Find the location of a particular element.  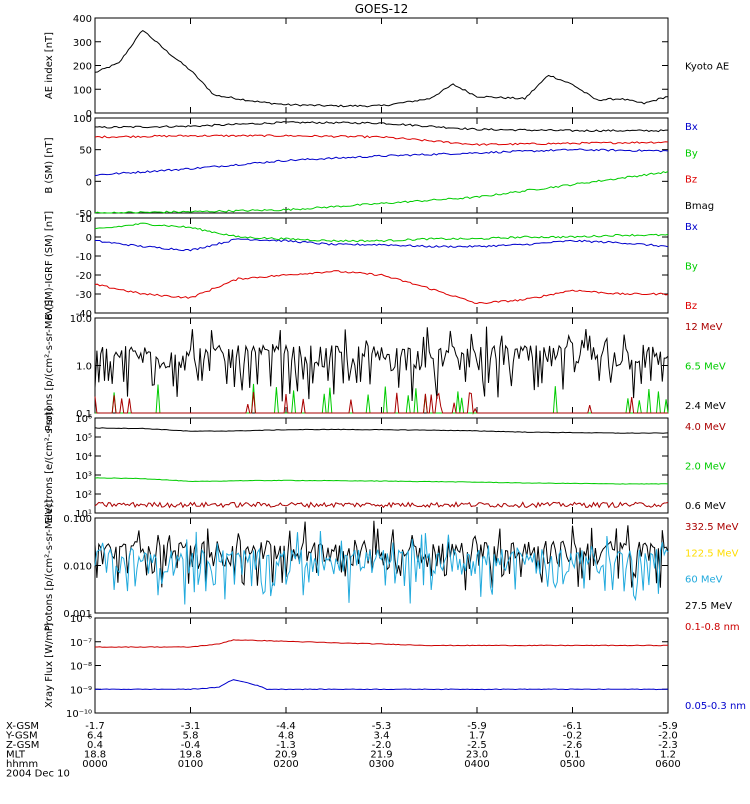

footer-value: 1.2 is located at coordinates (668, 755).